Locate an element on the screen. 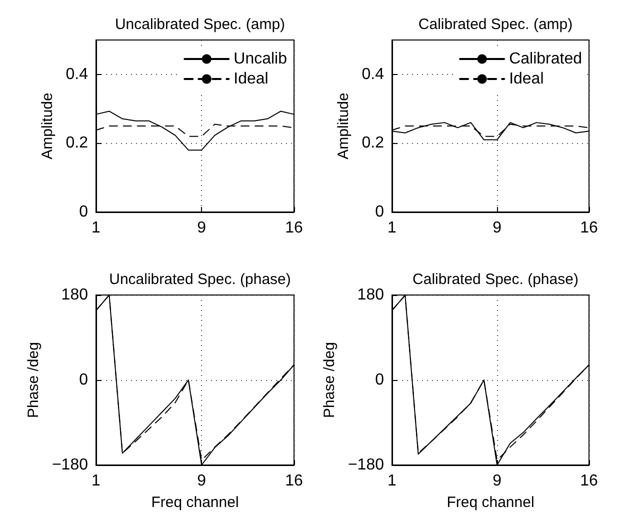 Image resolution: width=624 pixels, height=521 pixels. legend-label: Uncalib is located at coordinates (261, 59).